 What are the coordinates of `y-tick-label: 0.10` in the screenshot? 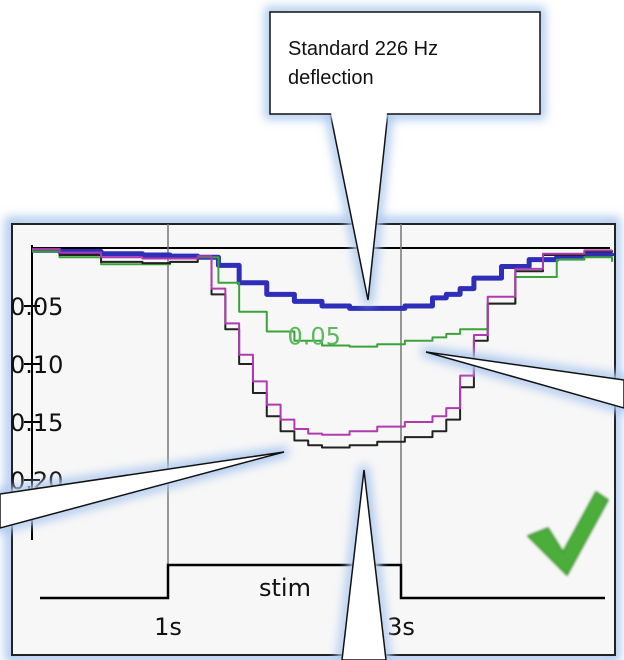 It's located at (36, 365).